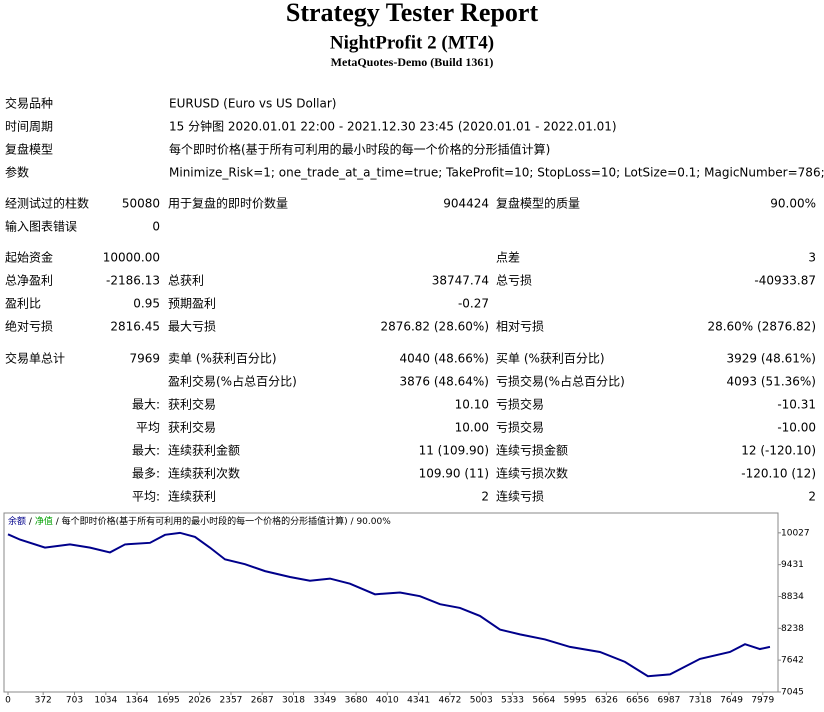 This screenshot has height=712, width=824. What do you see at coordinates (186, 281) in the screenshot?
I see `stat-label: 总获利` at bounding box center [186, 281].